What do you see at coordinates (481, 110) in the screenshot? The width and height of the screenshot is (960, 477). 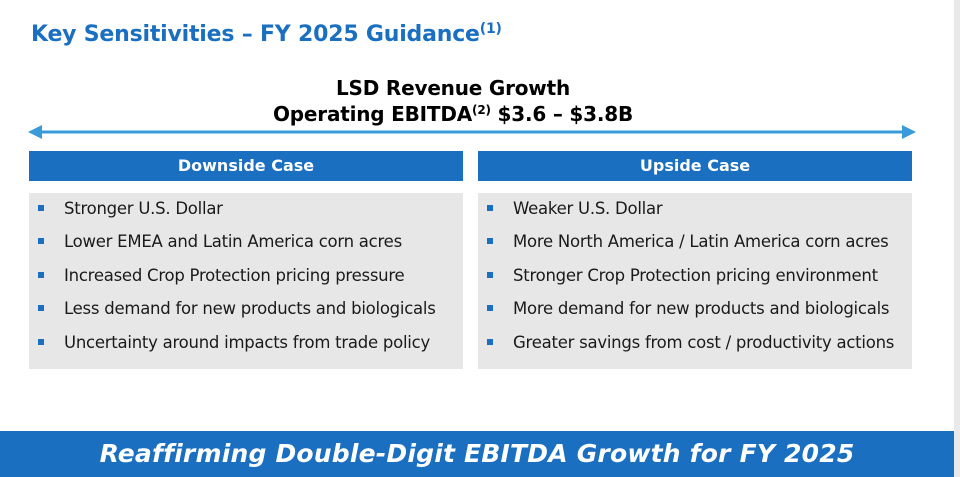 I see `ebitda-footnote-marker: (2)` at bounding box center [481, 110].